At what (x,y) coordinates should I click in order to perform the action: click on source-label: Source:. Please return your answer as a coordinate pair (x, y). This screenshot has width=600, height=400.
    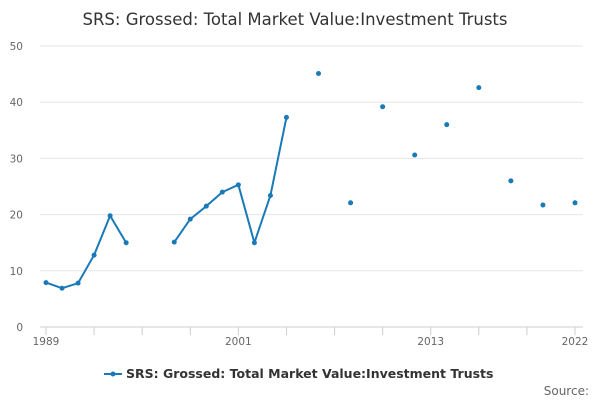
    Looking at the image, I should click on (566, 391).